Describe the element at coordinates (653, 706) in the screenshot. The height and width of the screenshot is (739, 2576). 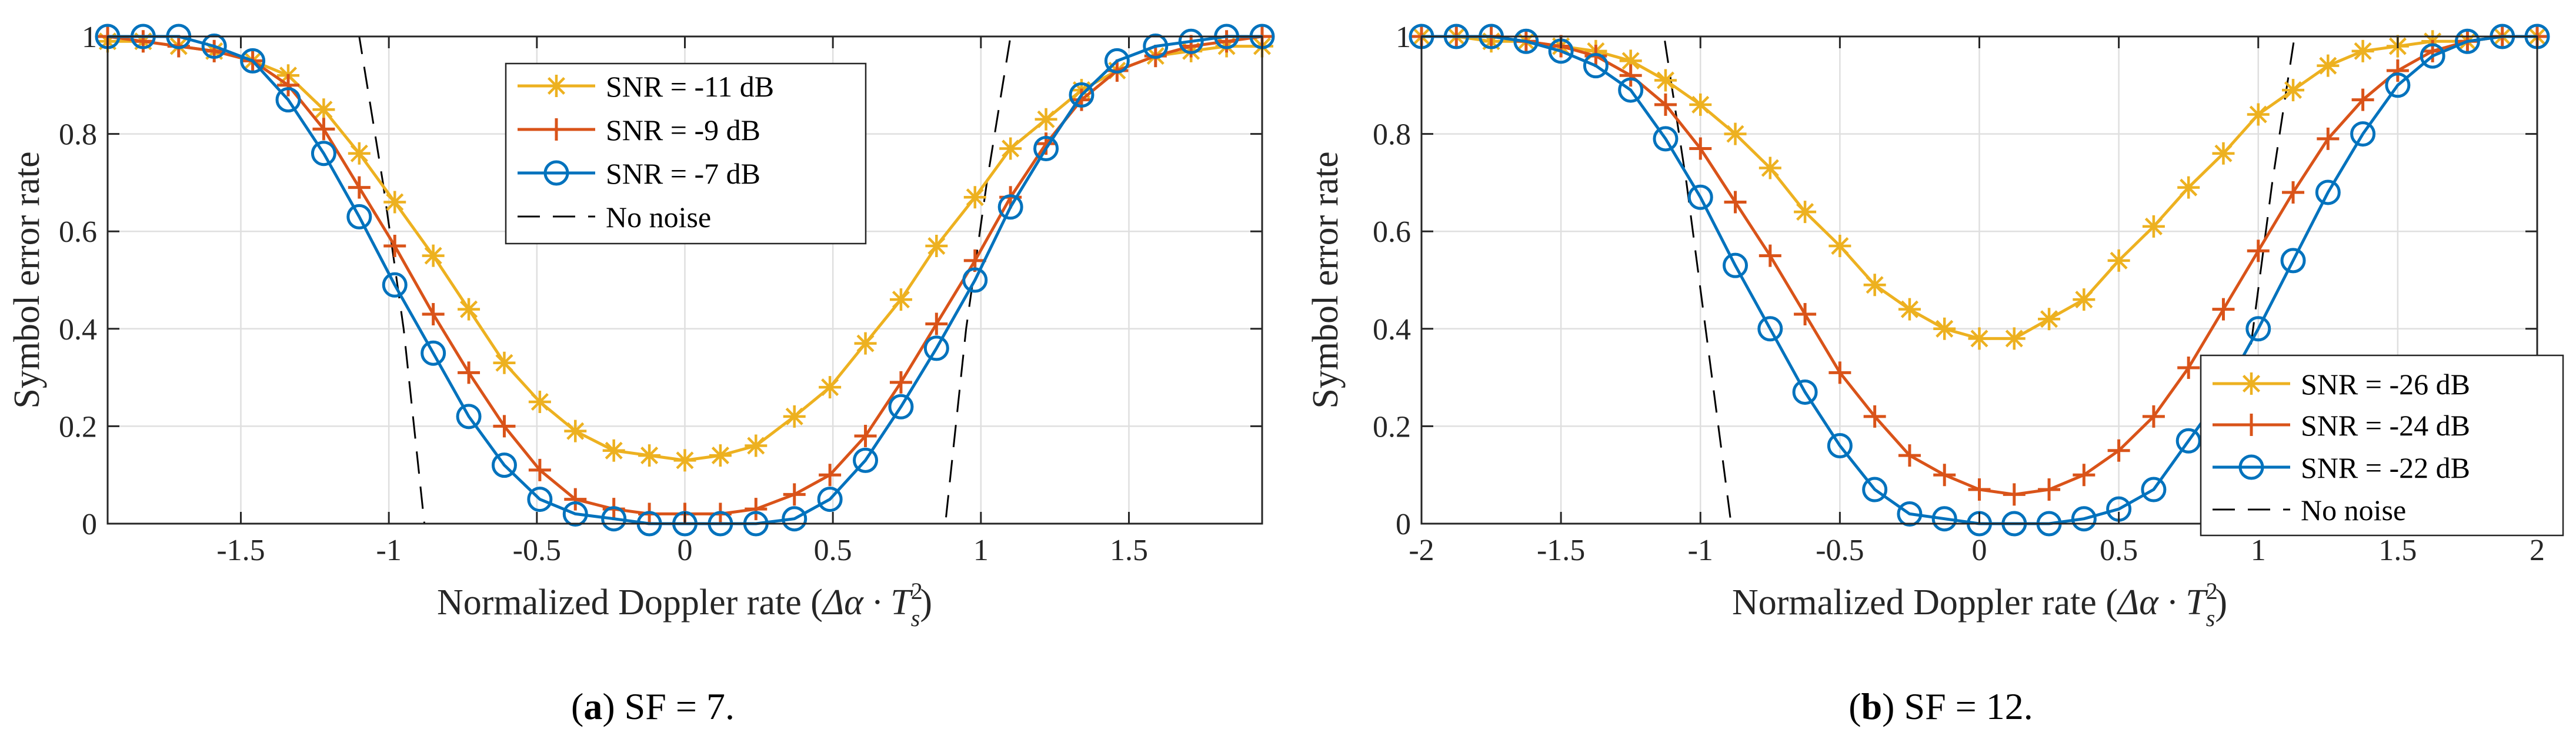
I see `caption-a: (a) SF = 7.` at that location.